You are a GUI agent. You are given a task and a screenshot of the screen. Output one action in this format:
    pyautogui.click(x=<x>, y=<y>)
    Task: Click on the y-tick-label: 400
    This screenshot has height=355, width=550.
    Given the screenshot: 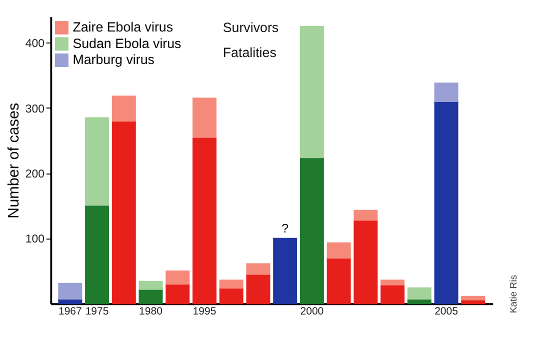 What is the action you would take?
    pyautogui.click(x=34, y=44)
    